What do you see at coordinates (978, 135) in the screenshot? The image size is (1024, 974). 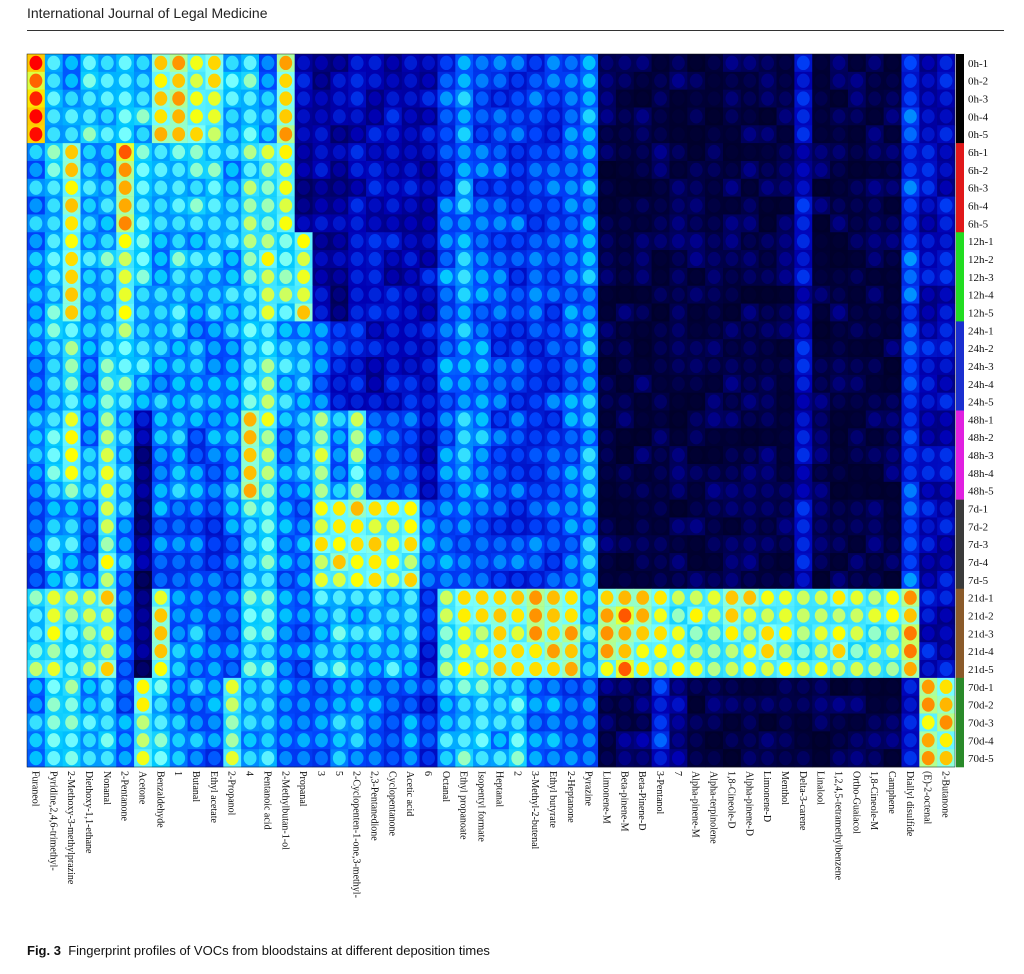 I see `row-label: 0h-5` at bounding box center [978, 135].